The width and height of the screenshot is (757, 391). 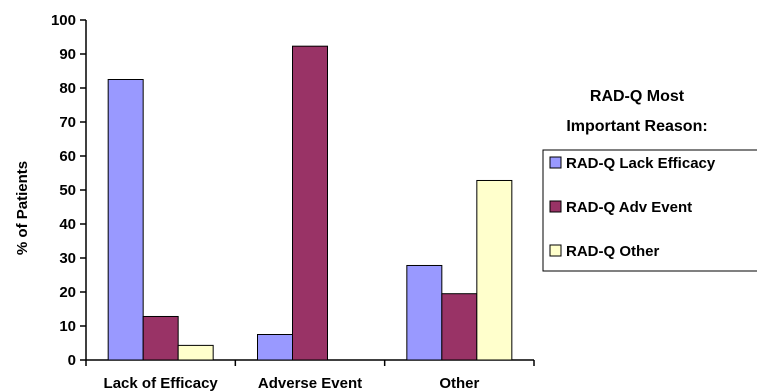 I want to click on y-tick-label: 50, so click(x=67, y=190).